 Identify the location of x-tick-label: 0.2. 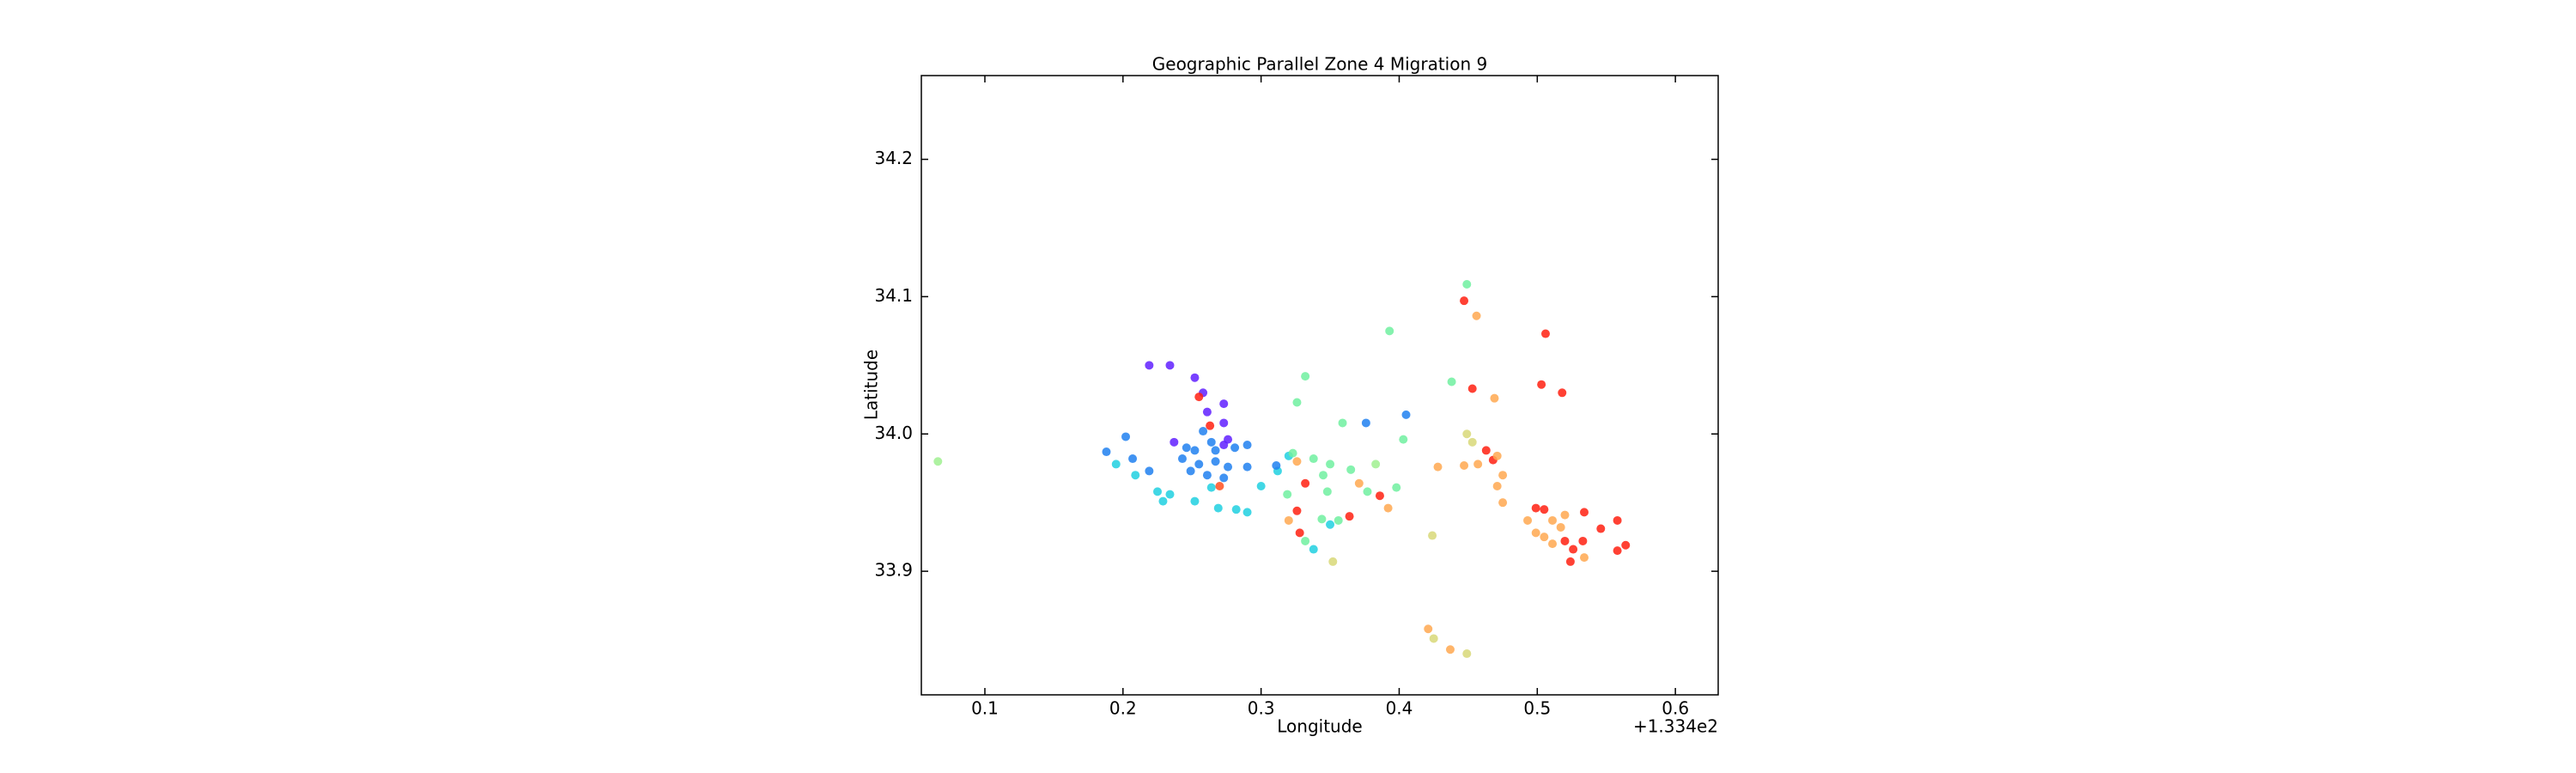
(1123, 708).